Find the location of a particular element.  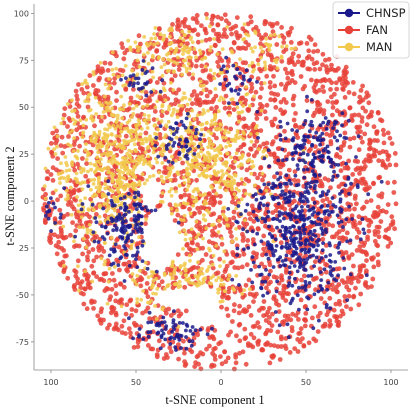

y-tick-label: 100 is located at coordinates (21, 13).